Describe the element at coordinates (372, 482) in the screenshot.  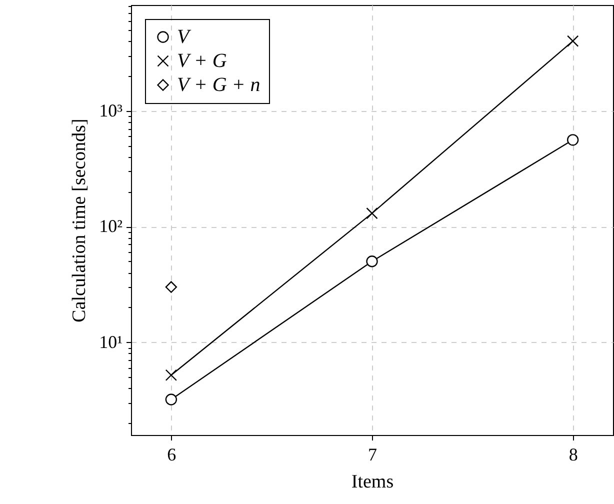
I see `x-axis-title: Items` at that location.